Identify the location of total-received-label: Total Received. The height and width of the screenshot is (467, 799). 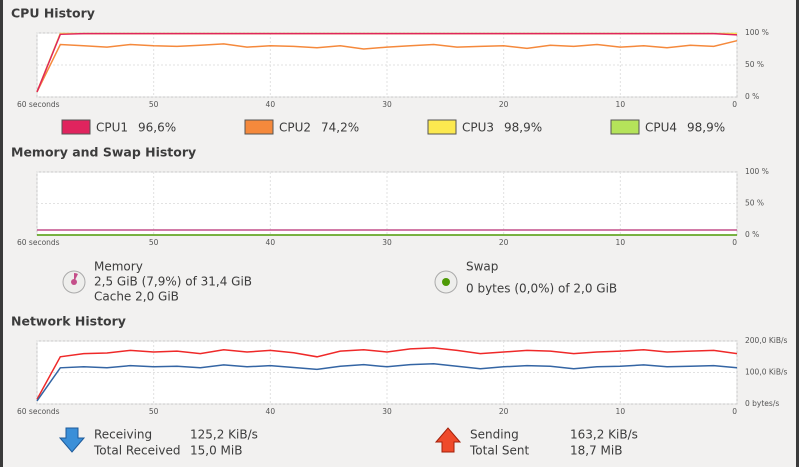
(136, 451).